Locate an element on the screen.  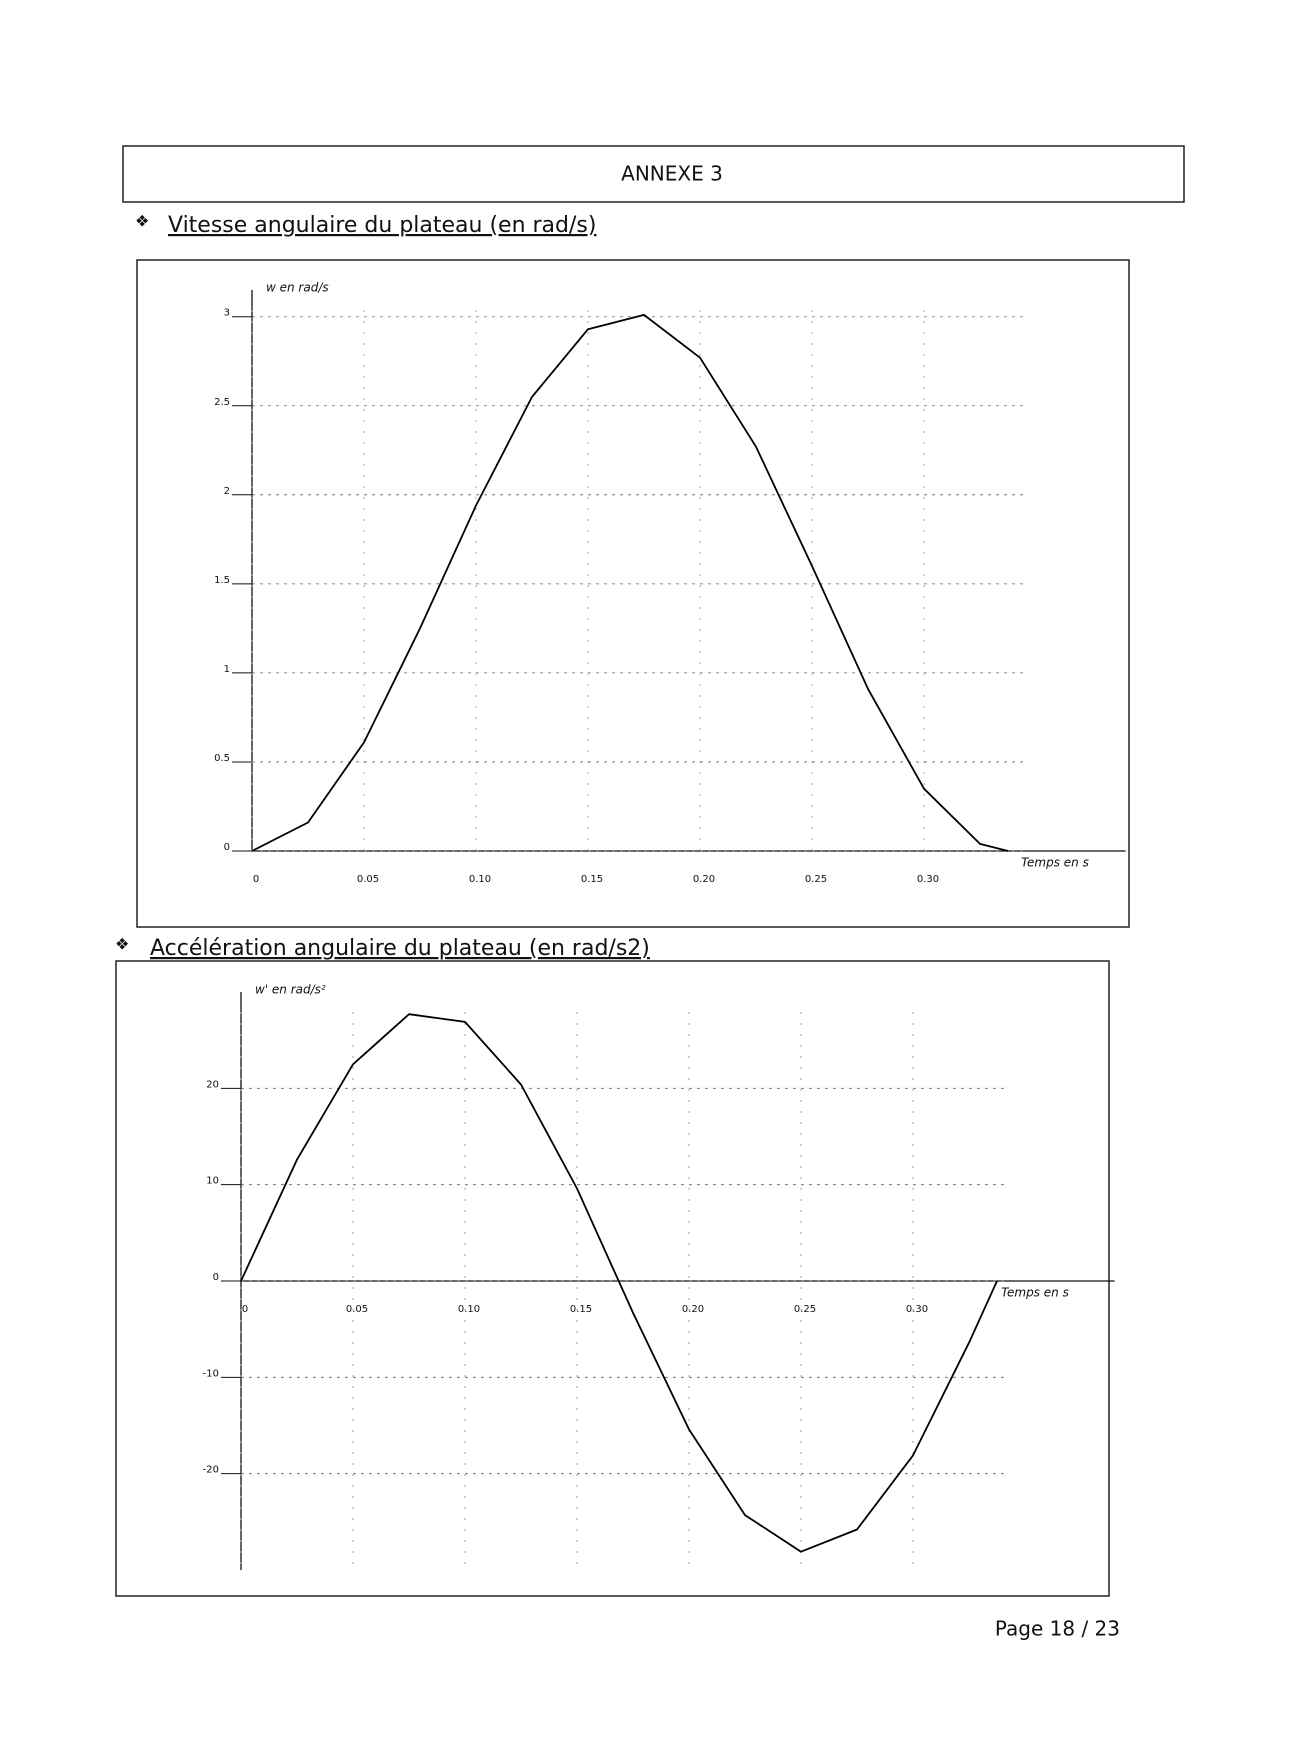
y-axis-label: w en rad/s is located at coordinates (297, 288).